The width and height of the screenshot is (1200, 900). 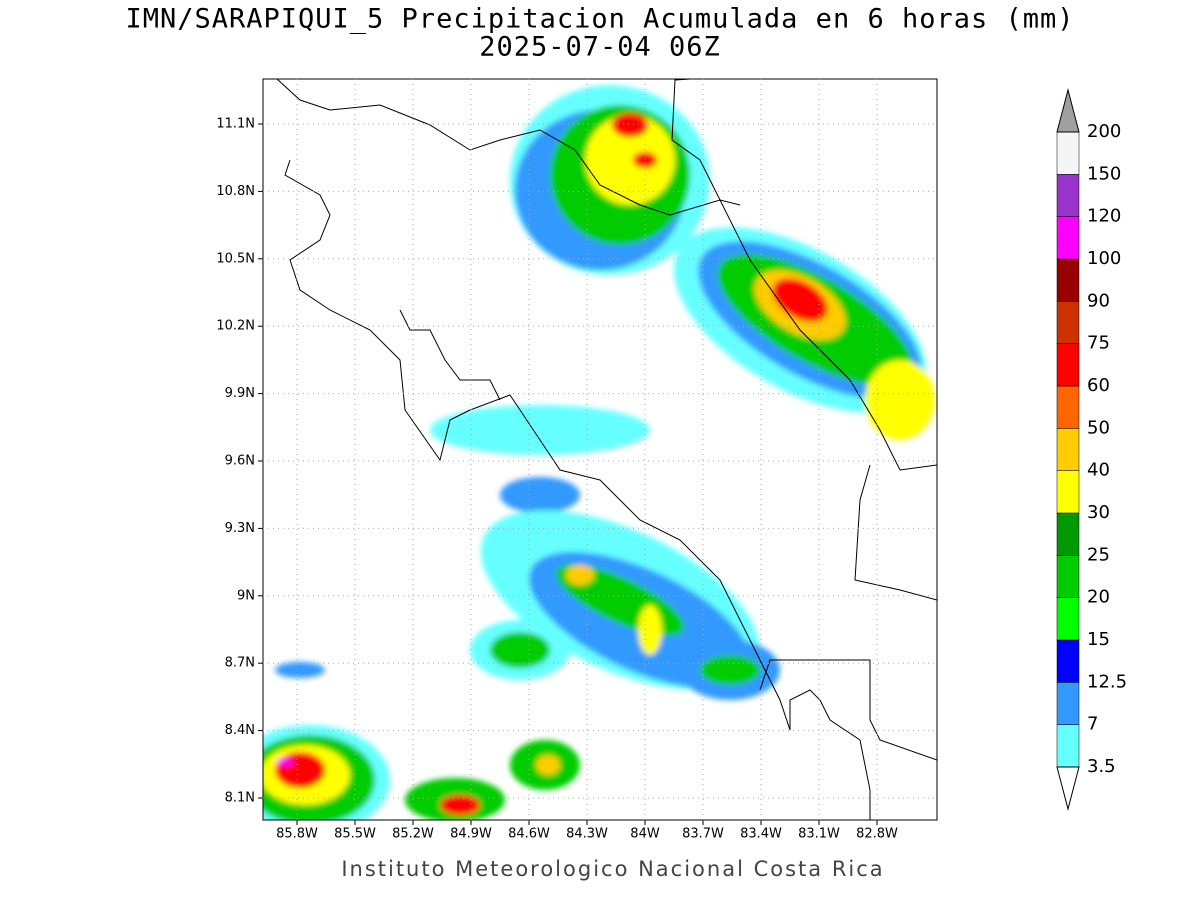 I want to click on y-tick-label: 8.4N, so click(x=240, y=730).